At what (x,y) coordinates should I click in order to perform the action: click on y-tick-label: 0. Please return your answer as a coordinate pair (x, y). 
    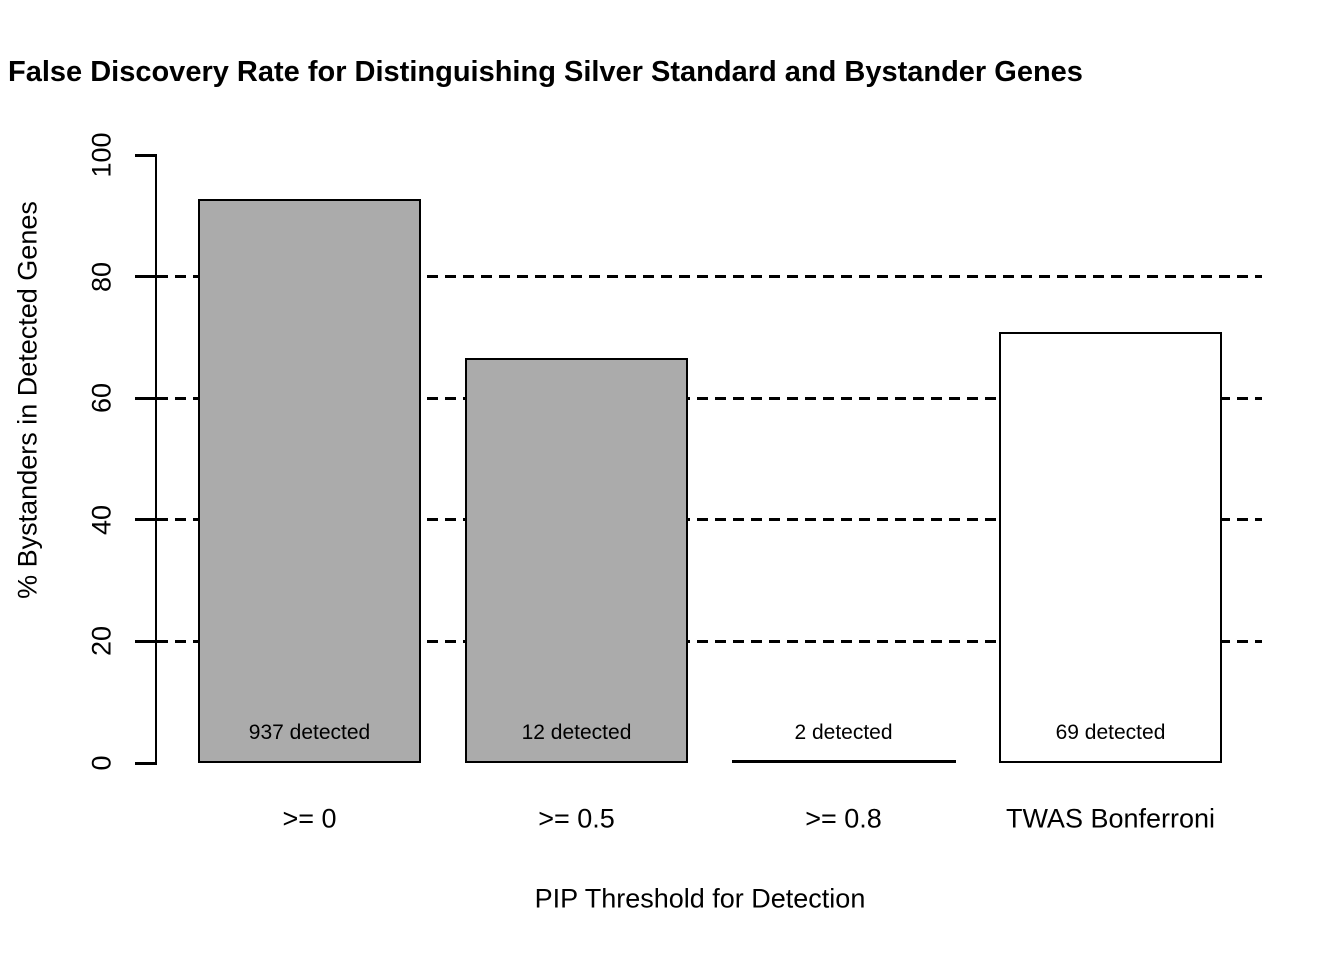
    Looking at the image, I should click on (101, 763).